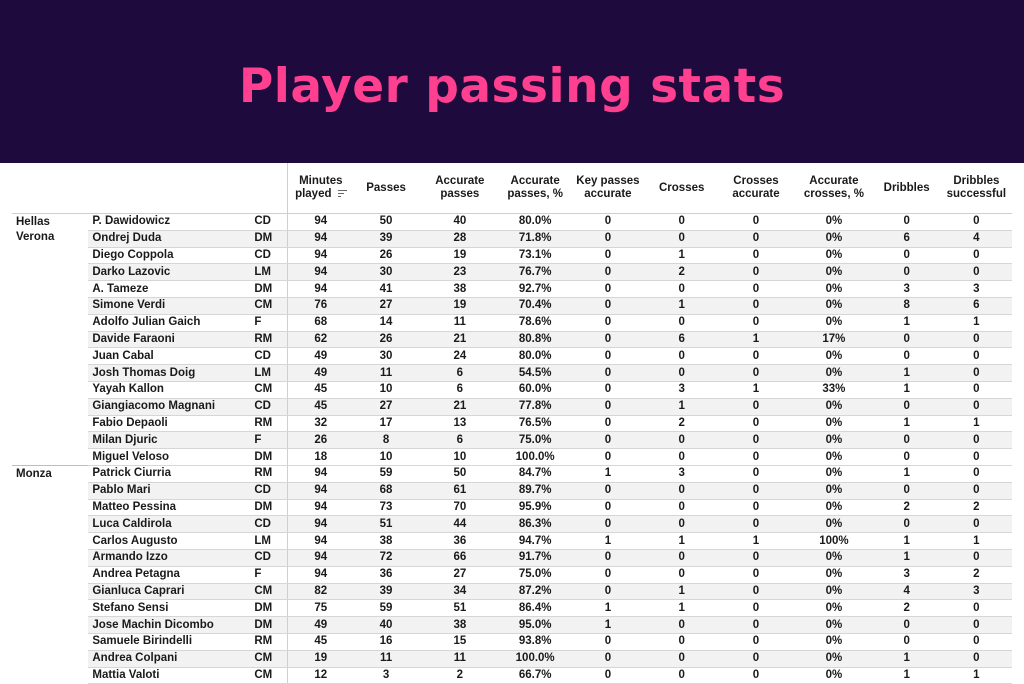  Describe the element at coordinates (460, 222) in the screenshot. I see `accurate-passes-cell: 40` at that location.